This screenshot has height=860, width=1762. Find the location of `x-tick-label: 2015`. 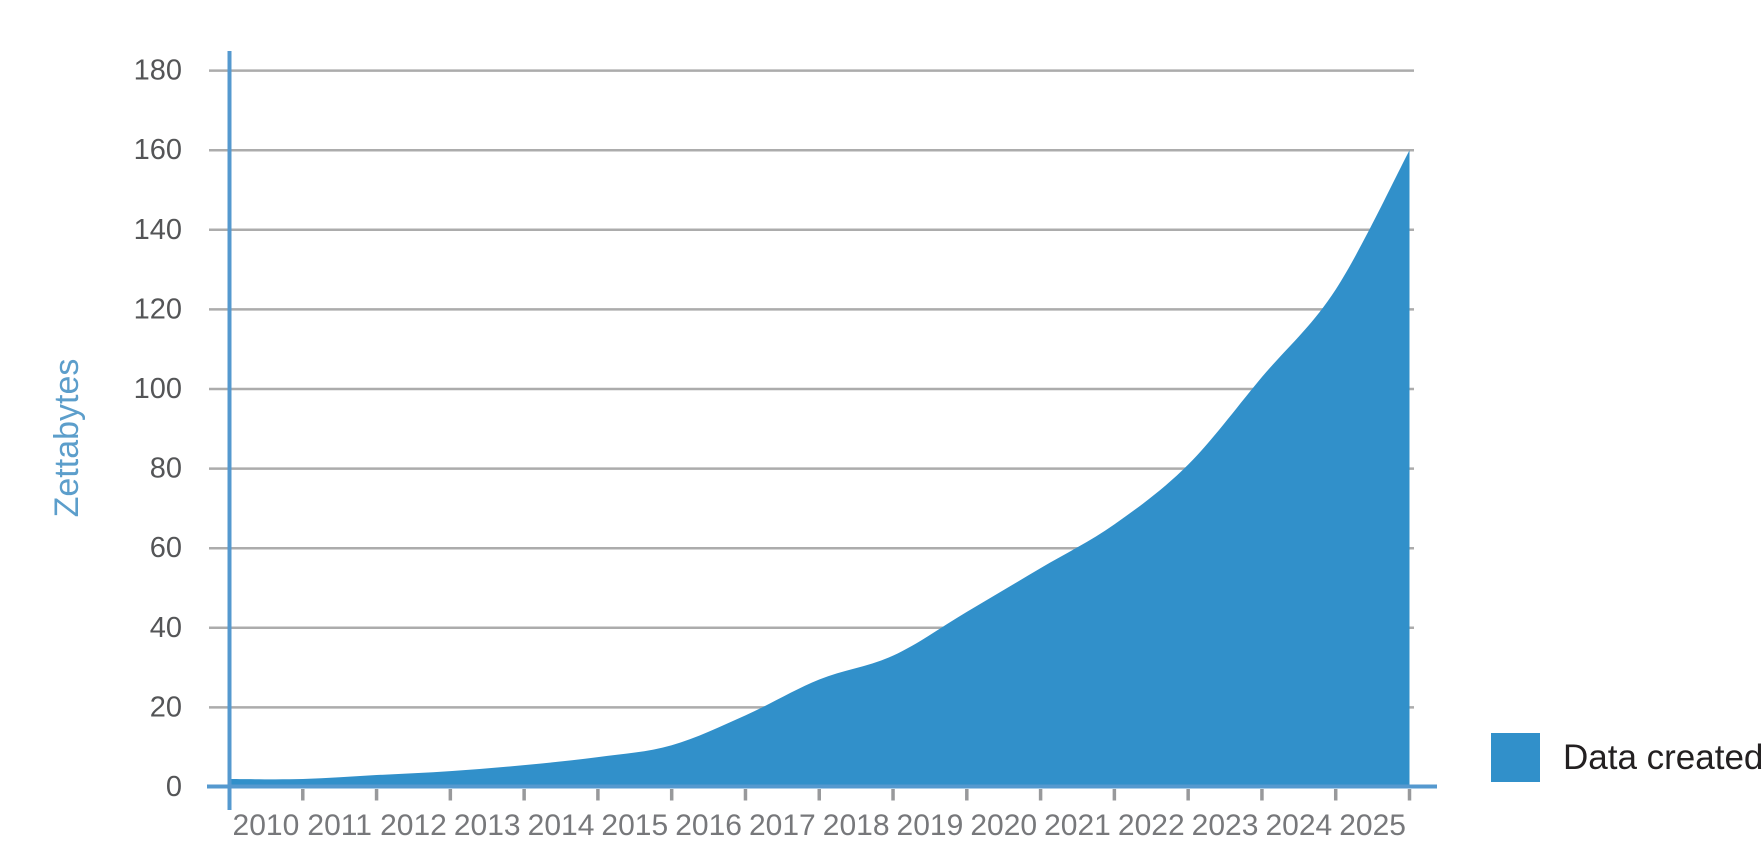

x-tick-label: 2015 is located at coordinates (634, 825).